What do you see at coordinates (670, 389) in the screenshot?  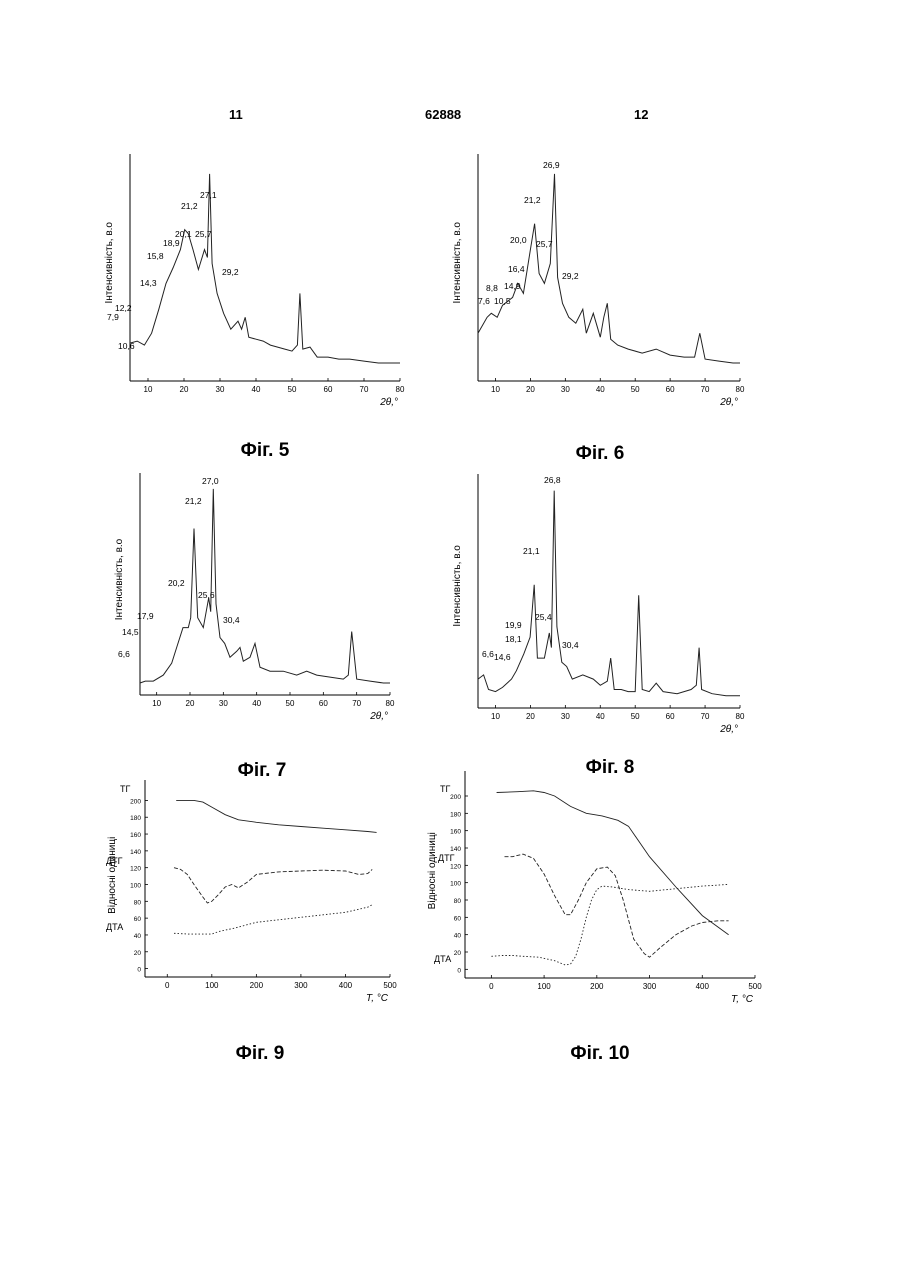 I see `fig6-x-tick-label: 60` at bounding box center [670, 389].